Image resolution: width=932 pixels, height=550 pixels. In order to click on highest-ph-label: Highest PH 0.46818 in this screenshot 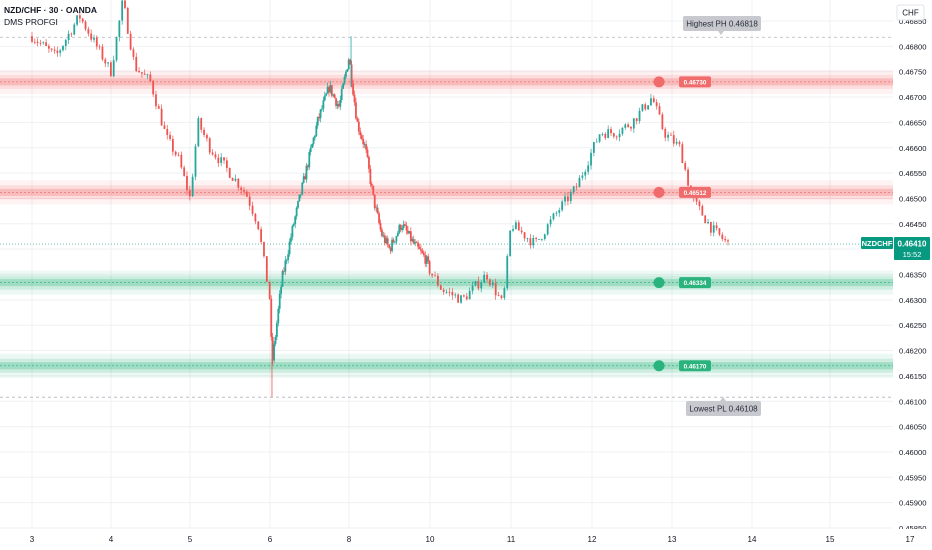, I will do `click(722, 24)`.